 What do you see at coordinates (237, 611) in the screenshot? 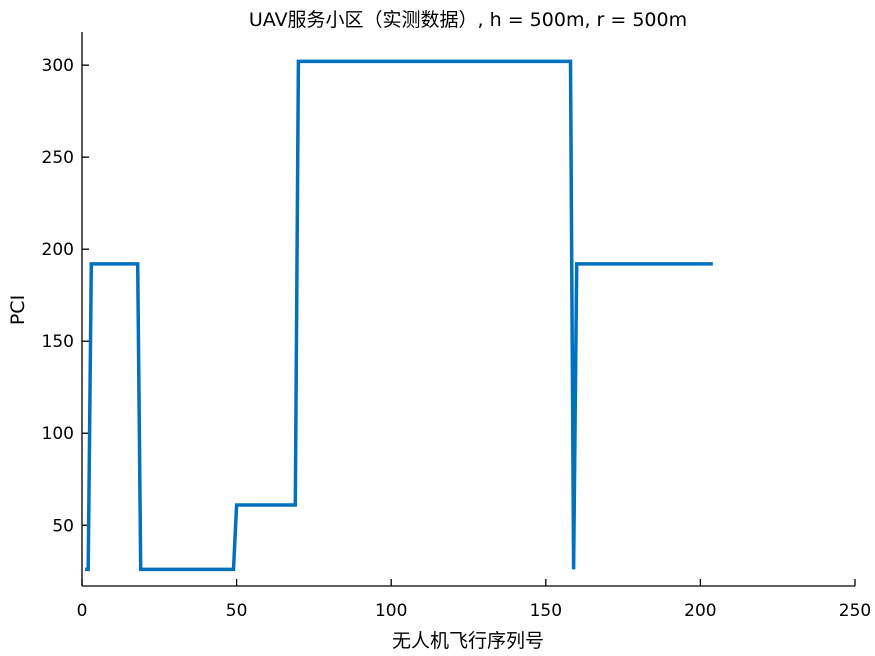
I see `x-tick-label: 50` at bounding box center [237, 611].